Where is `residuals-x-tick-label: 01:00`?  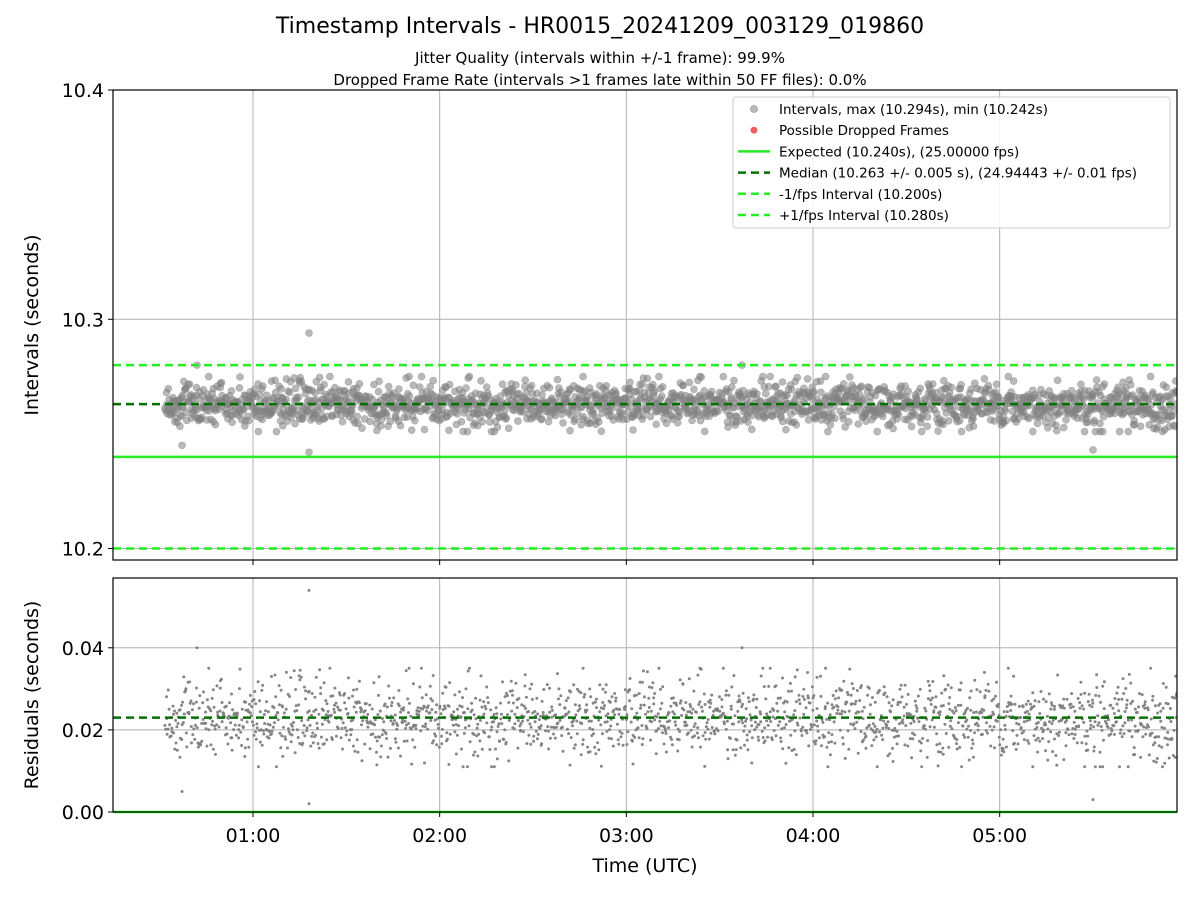 residuals-x-tick-label: 01:00 is located at coordinates (253, 836).